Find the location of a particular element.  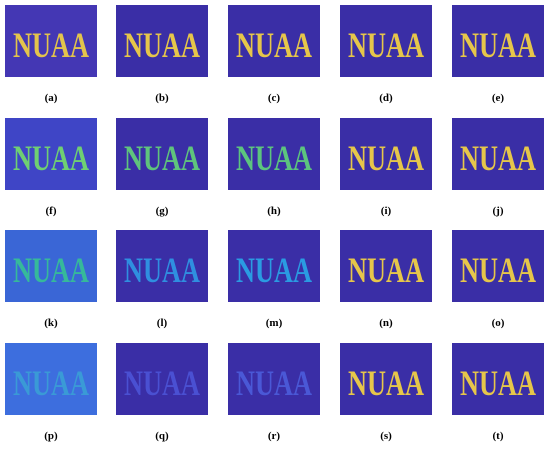

panel-label: (i) is located at coordinates (386, 211).